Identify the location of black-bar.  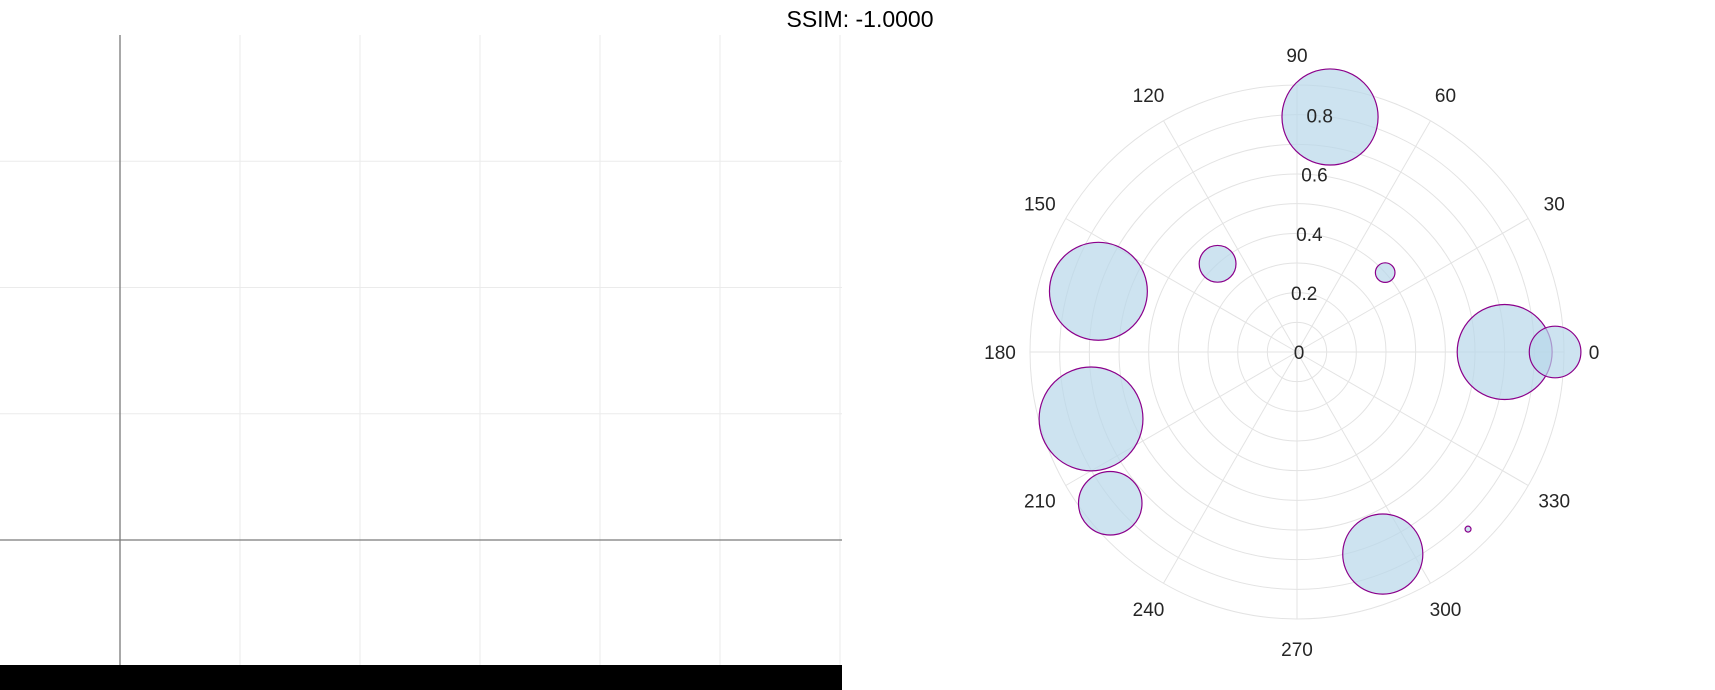
(421, 677).